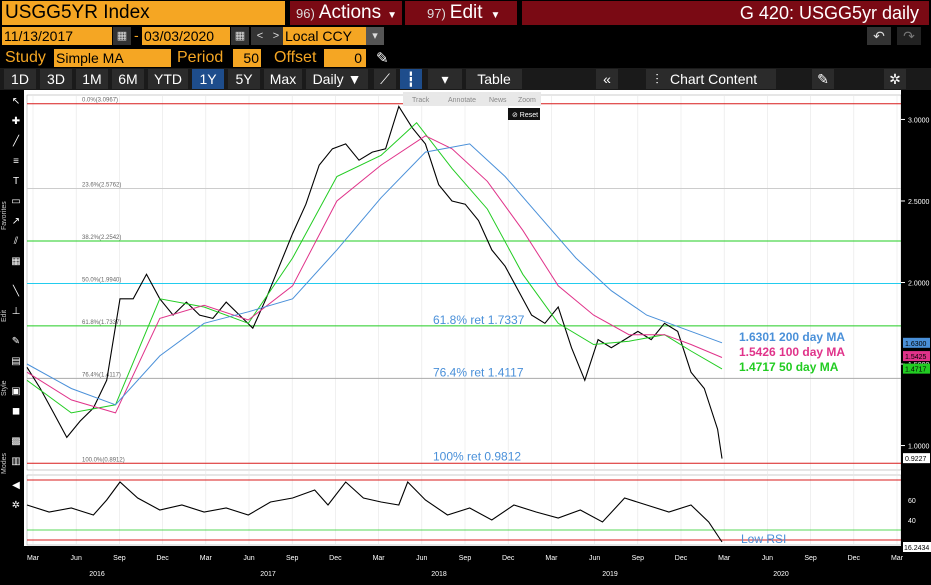  I want to click on rsi-icon: ◀, so click(16, 485).